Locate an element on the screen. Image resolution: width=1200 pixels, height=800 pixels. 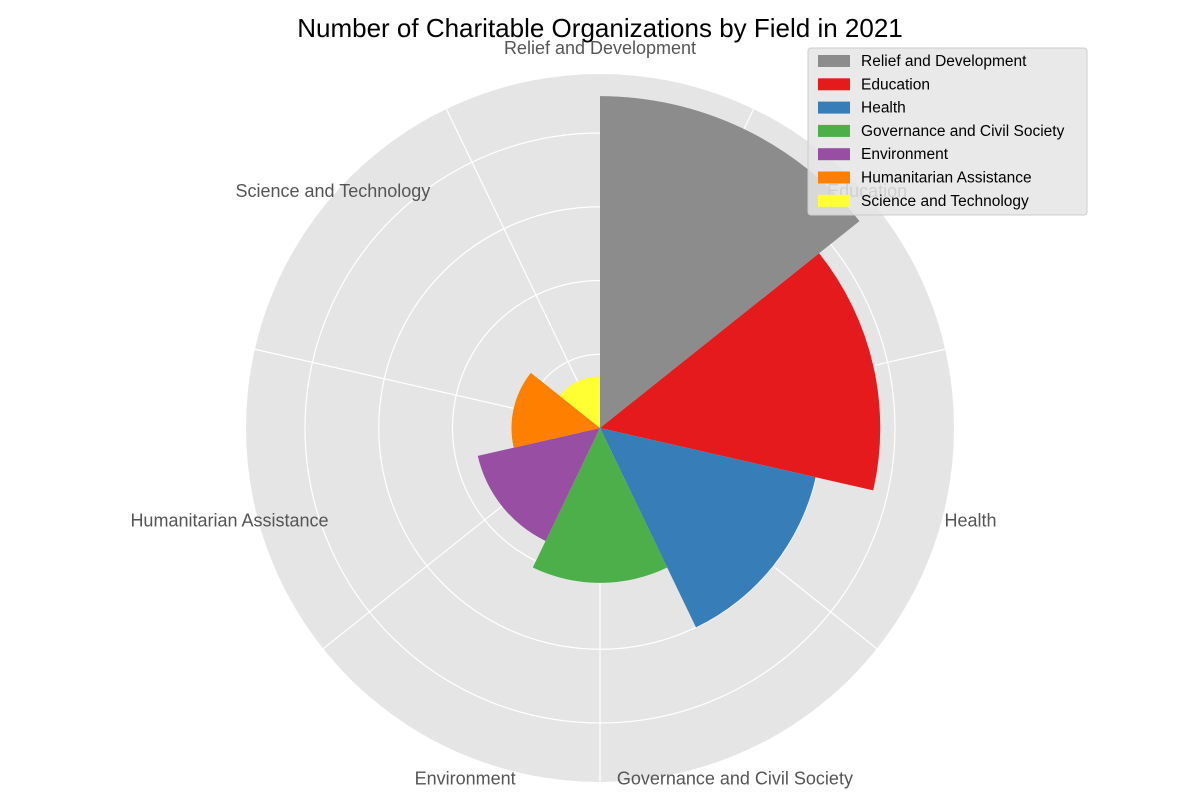
category-label-science-and-technology: Science and Technology is located at coordinates (332, 191).